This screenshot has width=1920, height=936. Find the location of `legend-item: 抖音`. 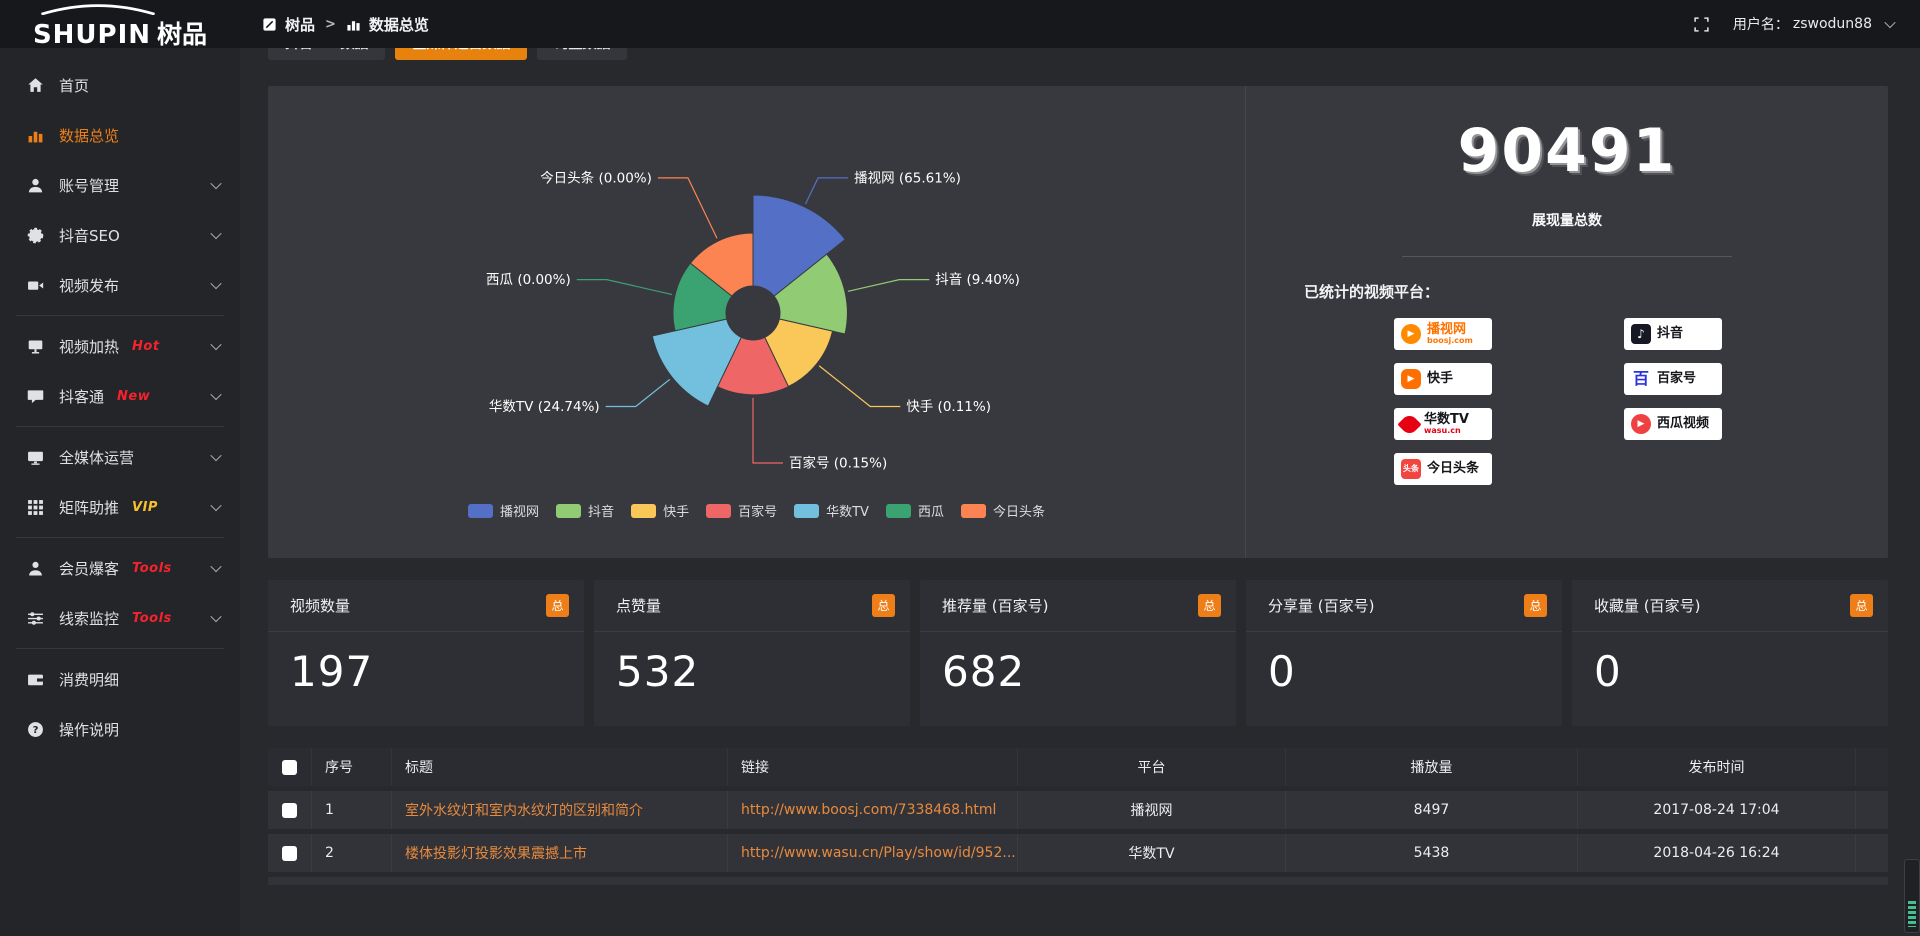

legend-item: 抖音 is located at coordinates (585, 510).